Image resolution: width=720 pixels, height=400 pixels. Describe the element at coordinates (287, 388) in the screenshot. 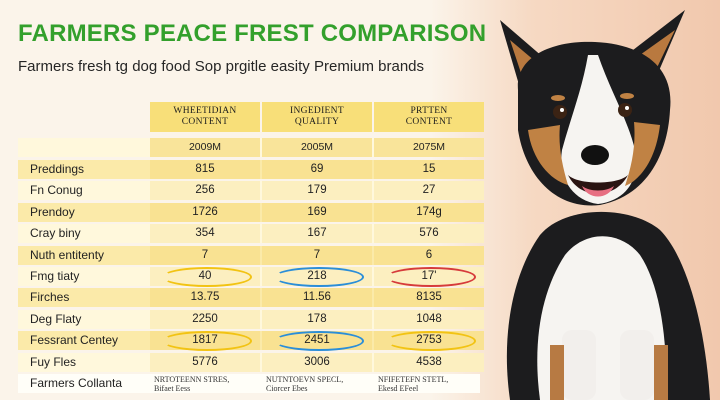

I see `footnote-line2: Ciorcer Ebes` at that location.